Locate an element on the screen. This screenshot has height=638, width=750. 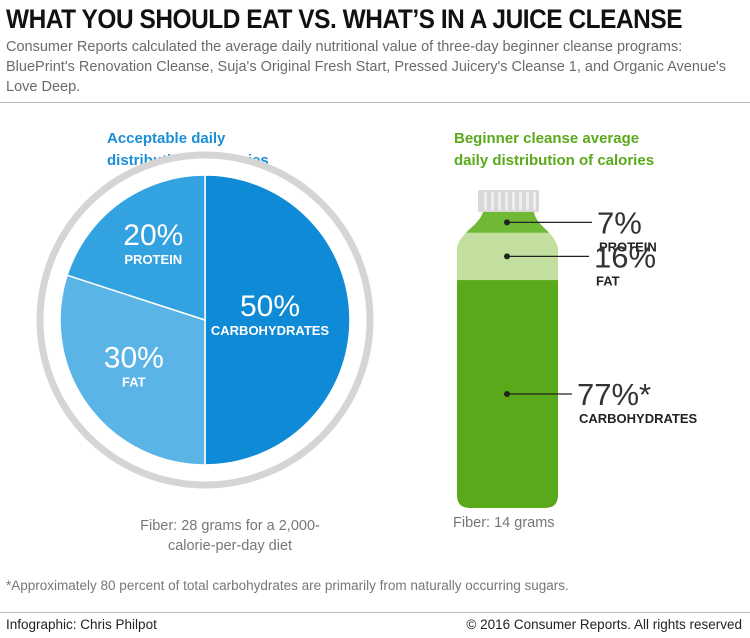
pie-value-protein: 20% is located at coordinates (153, 235).